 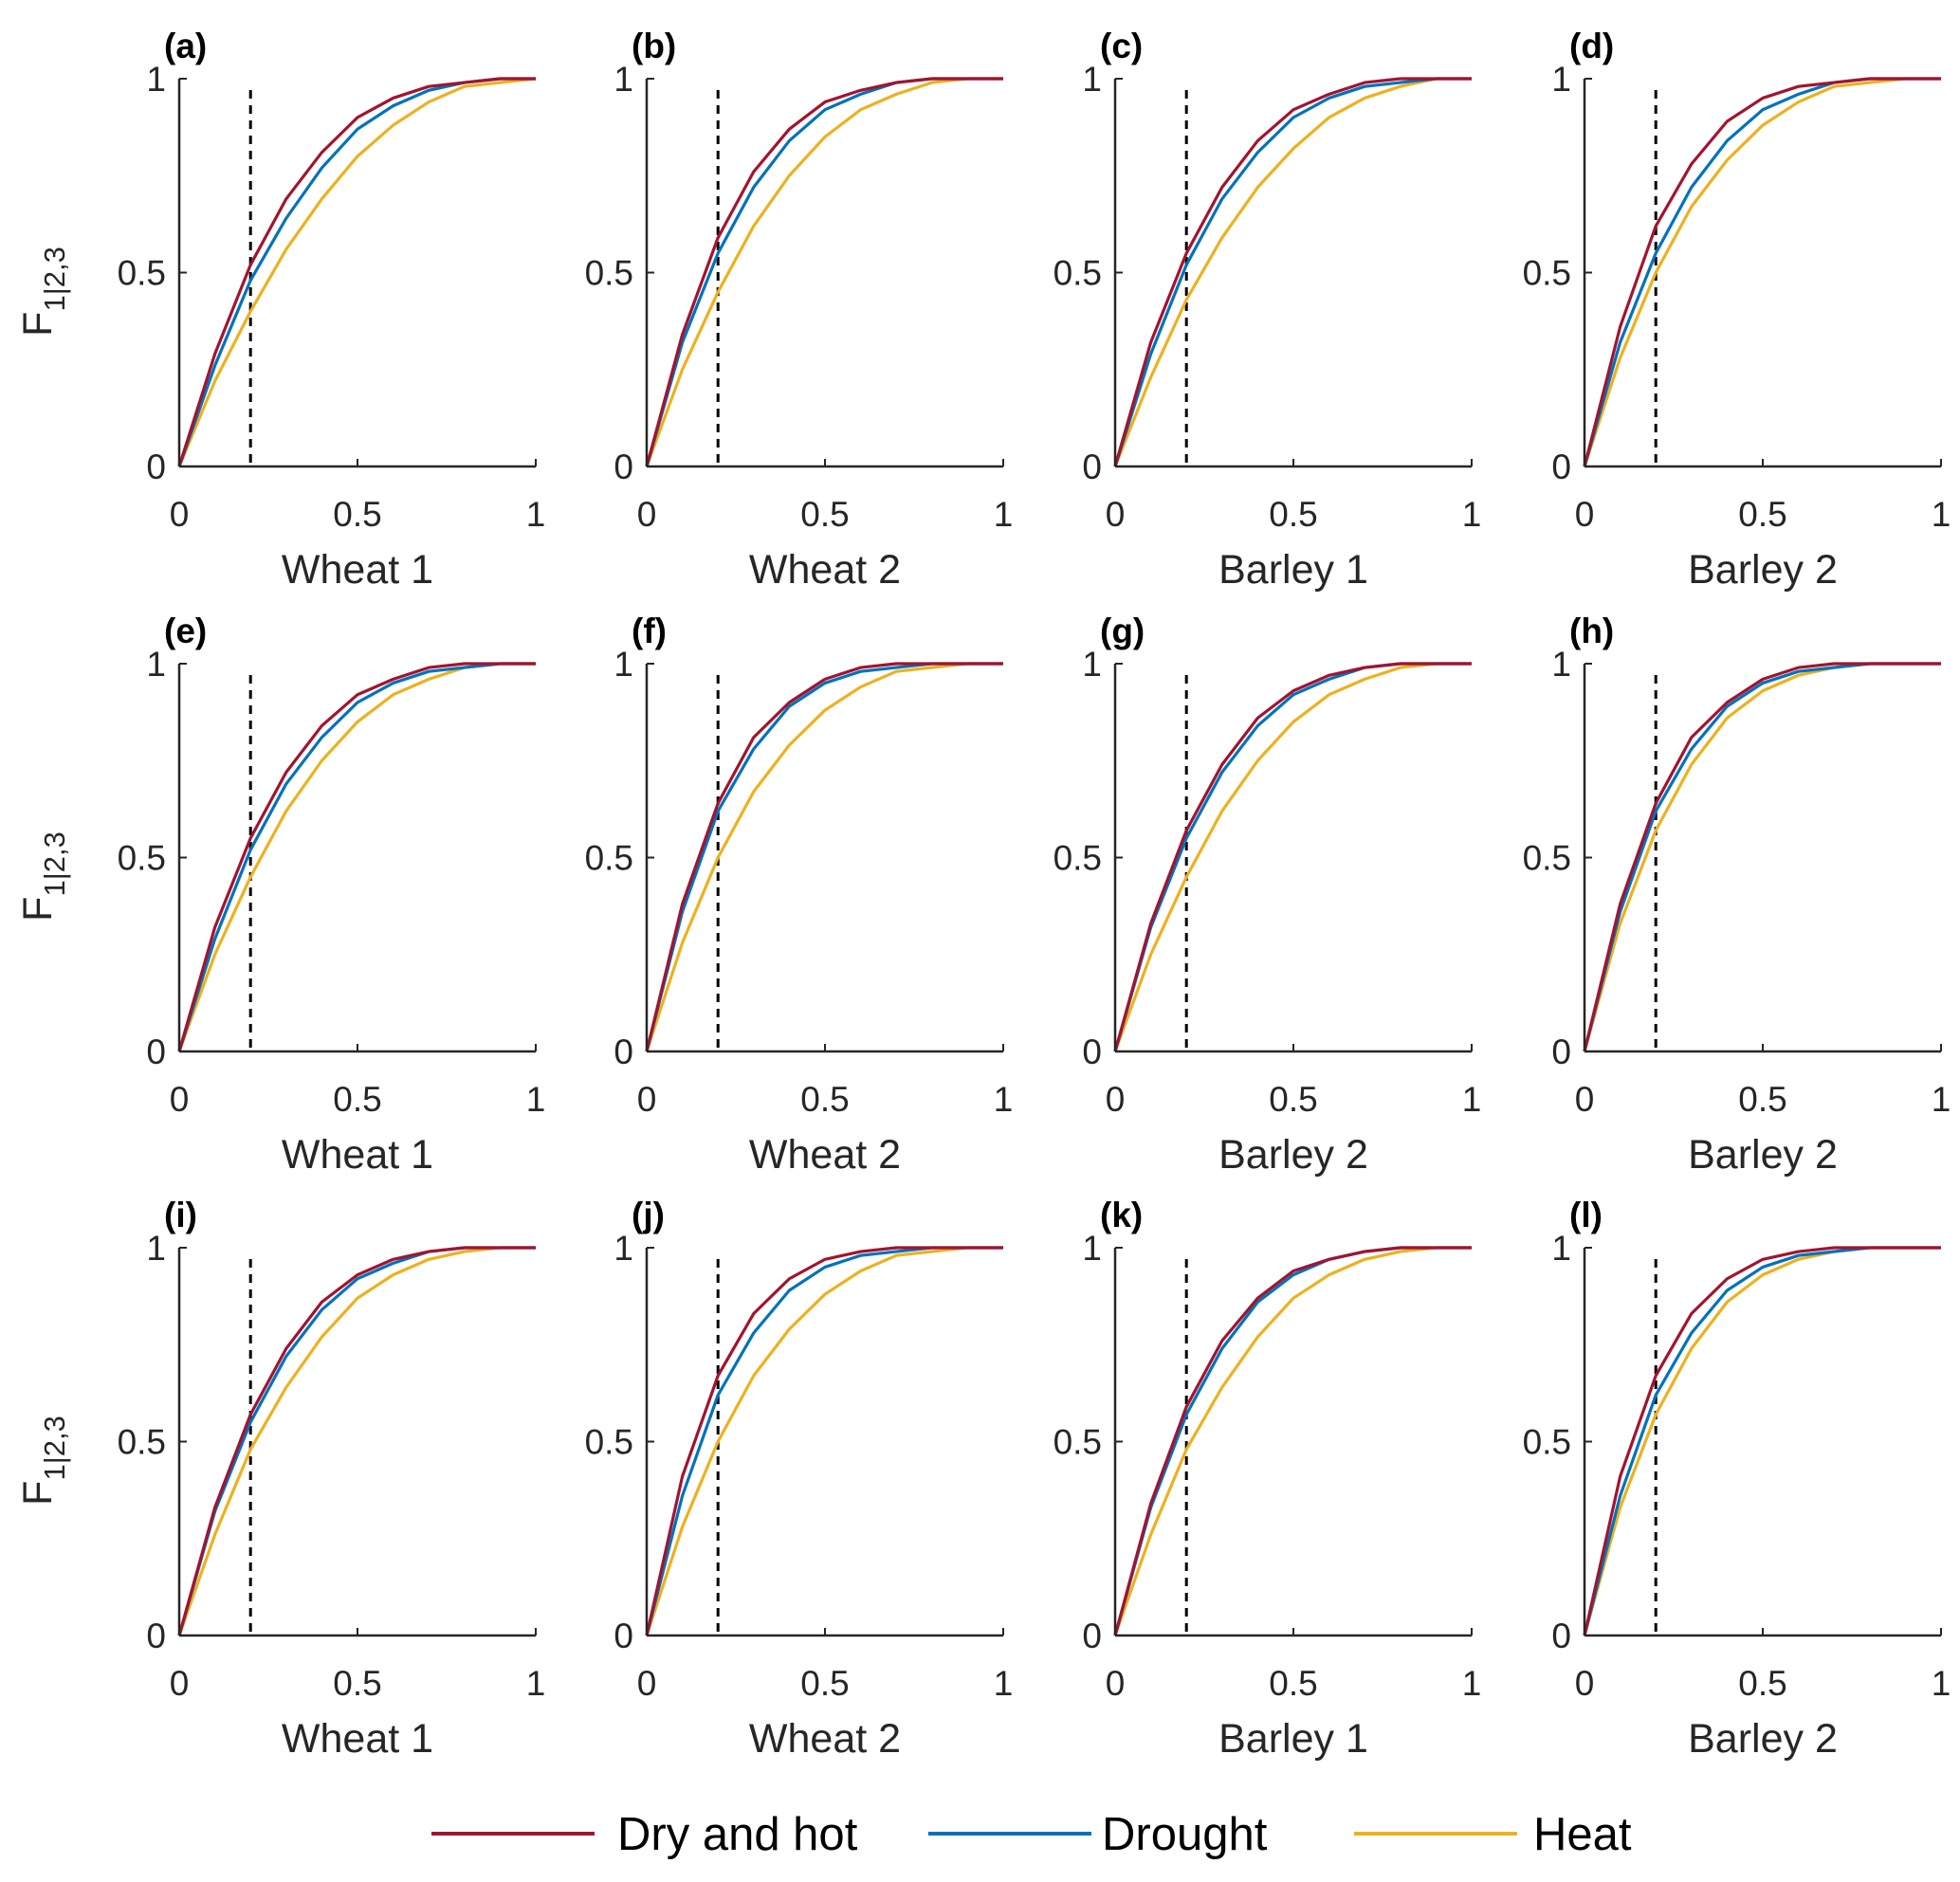 I want to click on panel-label: (g), so click(x=1122, y=631).